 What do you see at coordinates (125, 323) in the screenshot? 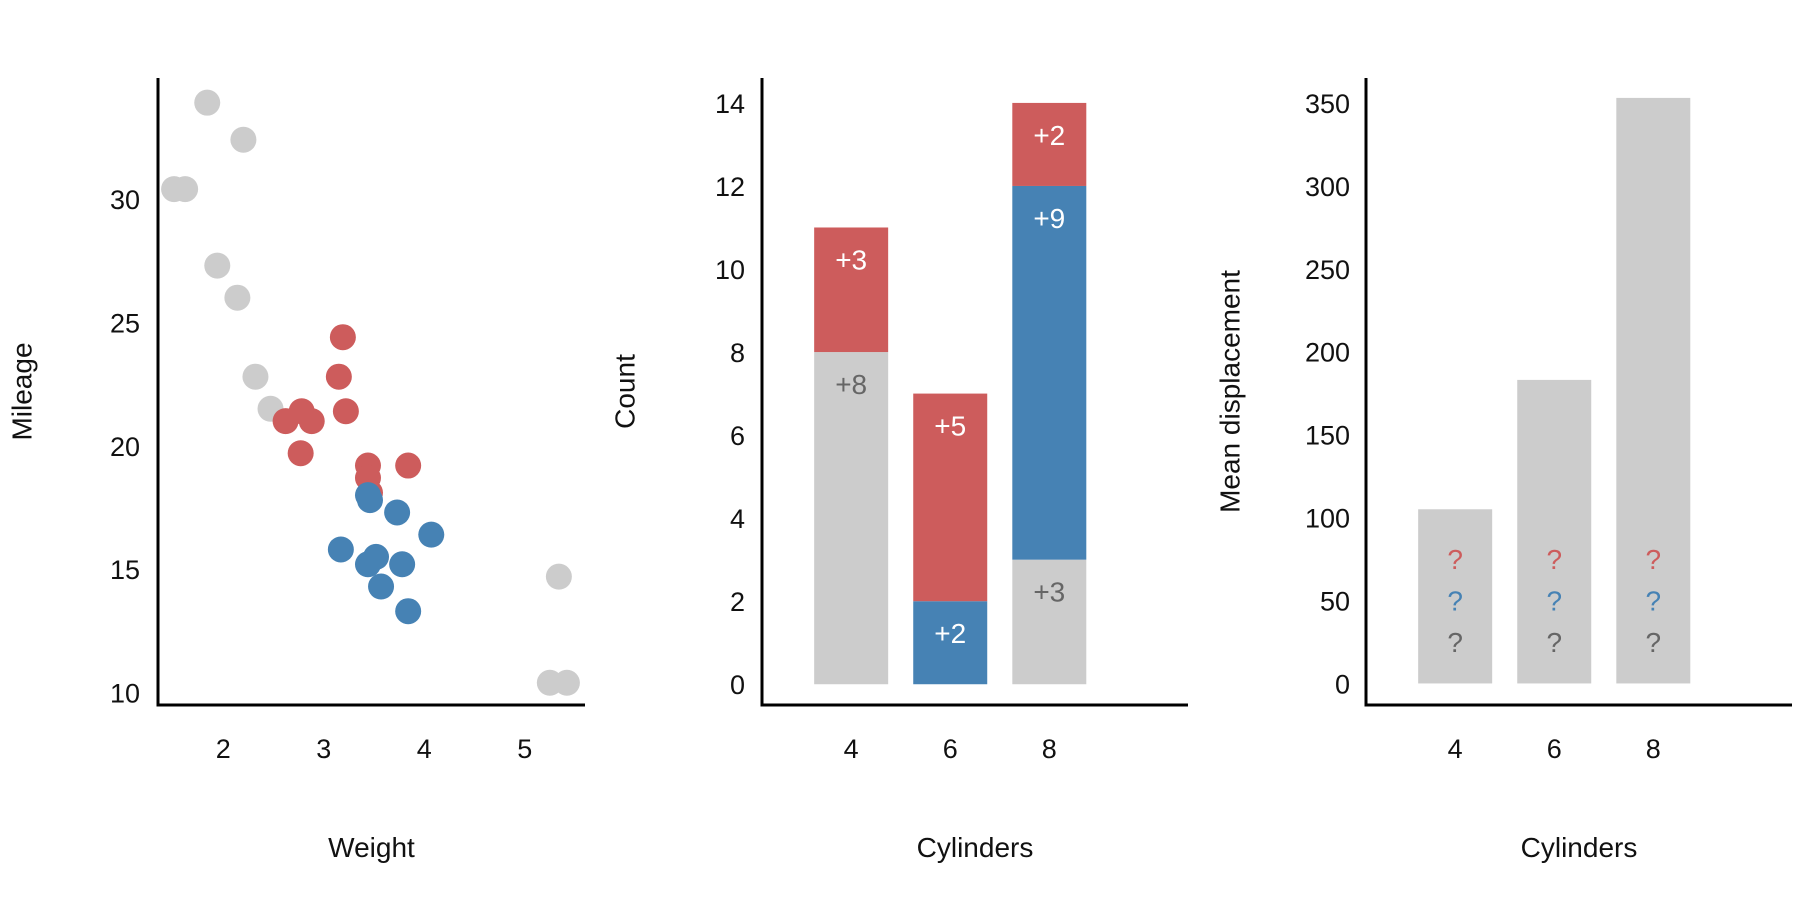
I see `y-tick-label: 25` at bounding box center [125, 323].